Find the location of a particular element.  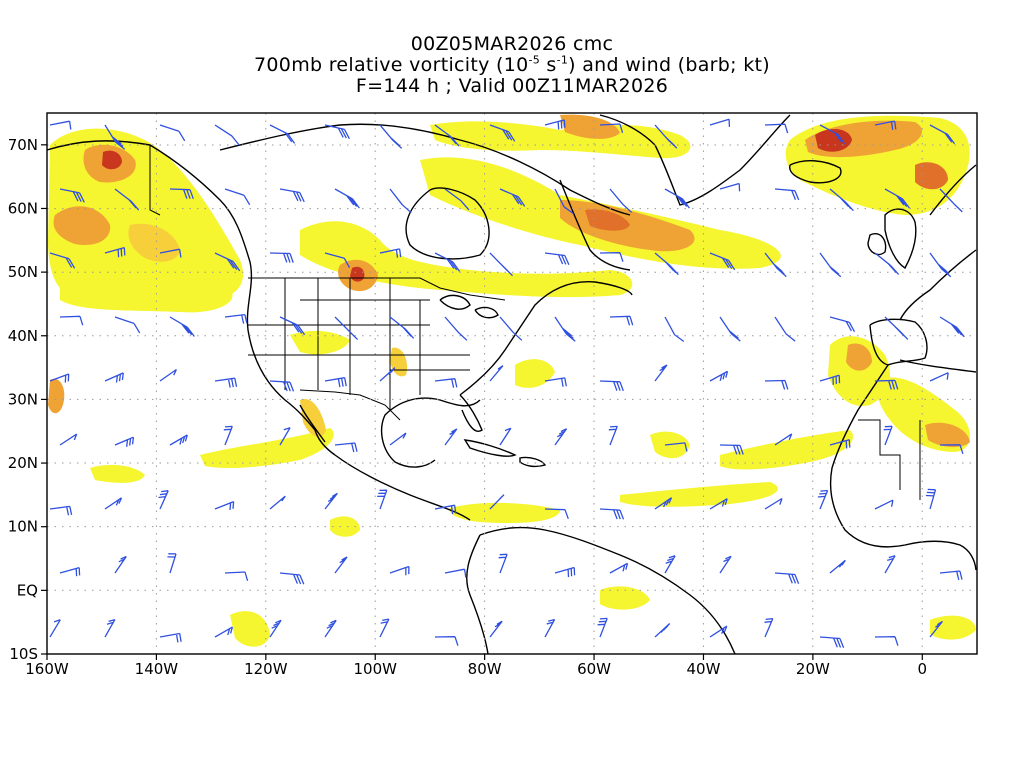

y-tick-label: 60N is located at coordinates (23, 208).